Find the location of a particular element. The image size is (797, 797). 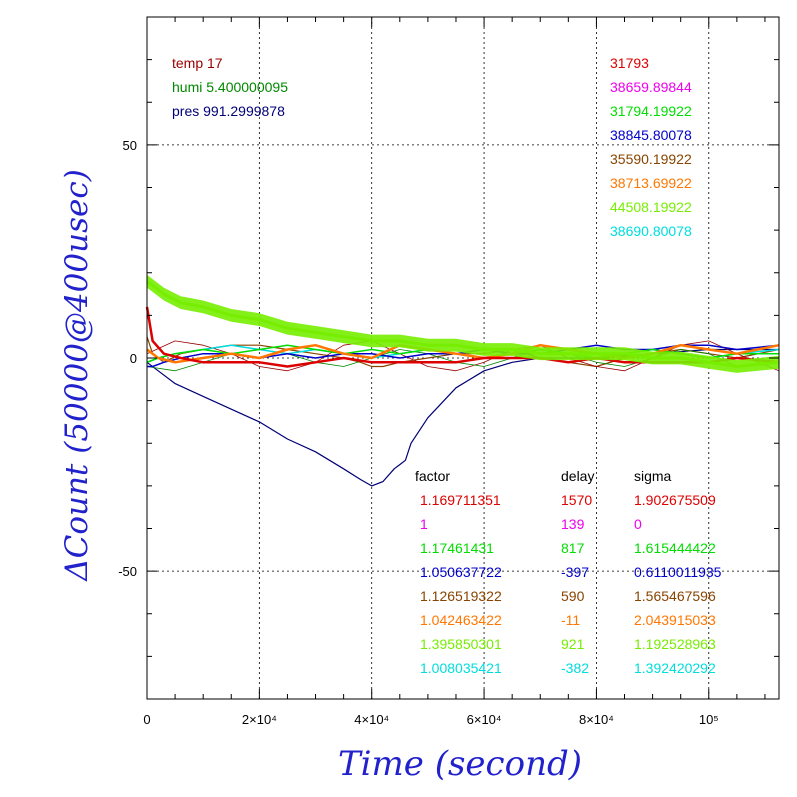

y-tick-label: 50 is located at coordinates (130, 145).